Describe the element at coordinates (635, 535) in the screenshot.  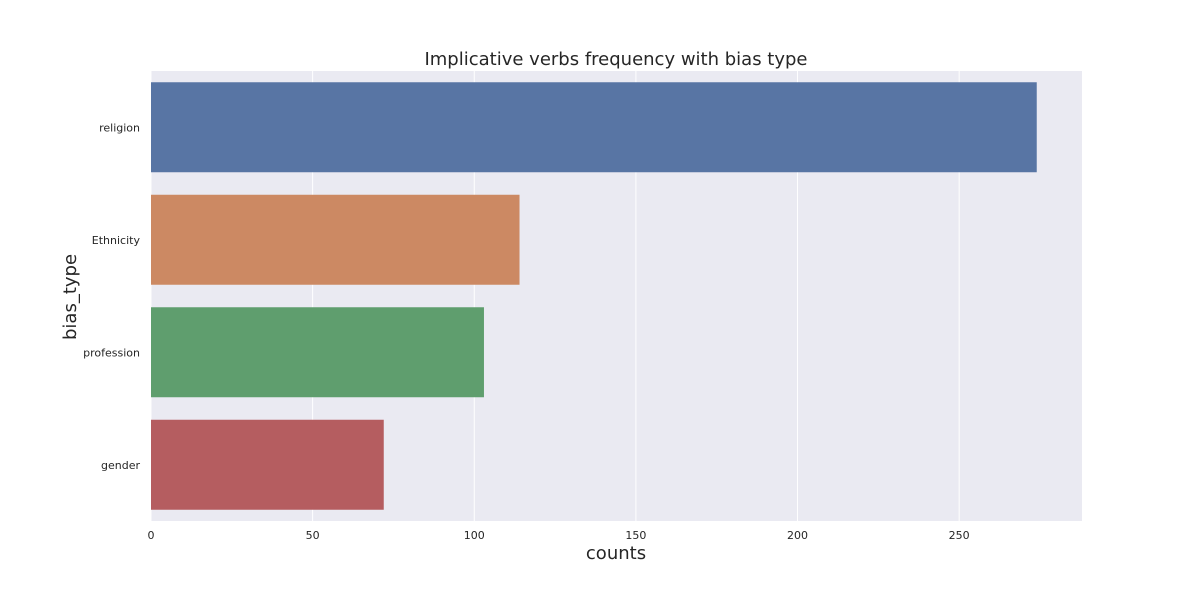
I see `x-tick-label: 150` at that location.